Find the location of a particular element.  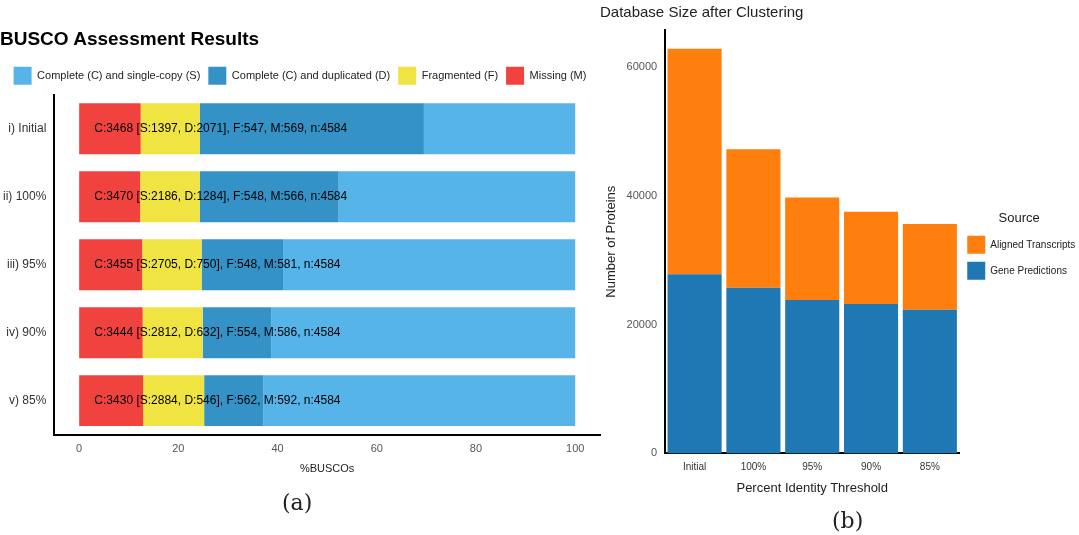

legend-label: Gene Predictions is located at coordinates (1028, 270).